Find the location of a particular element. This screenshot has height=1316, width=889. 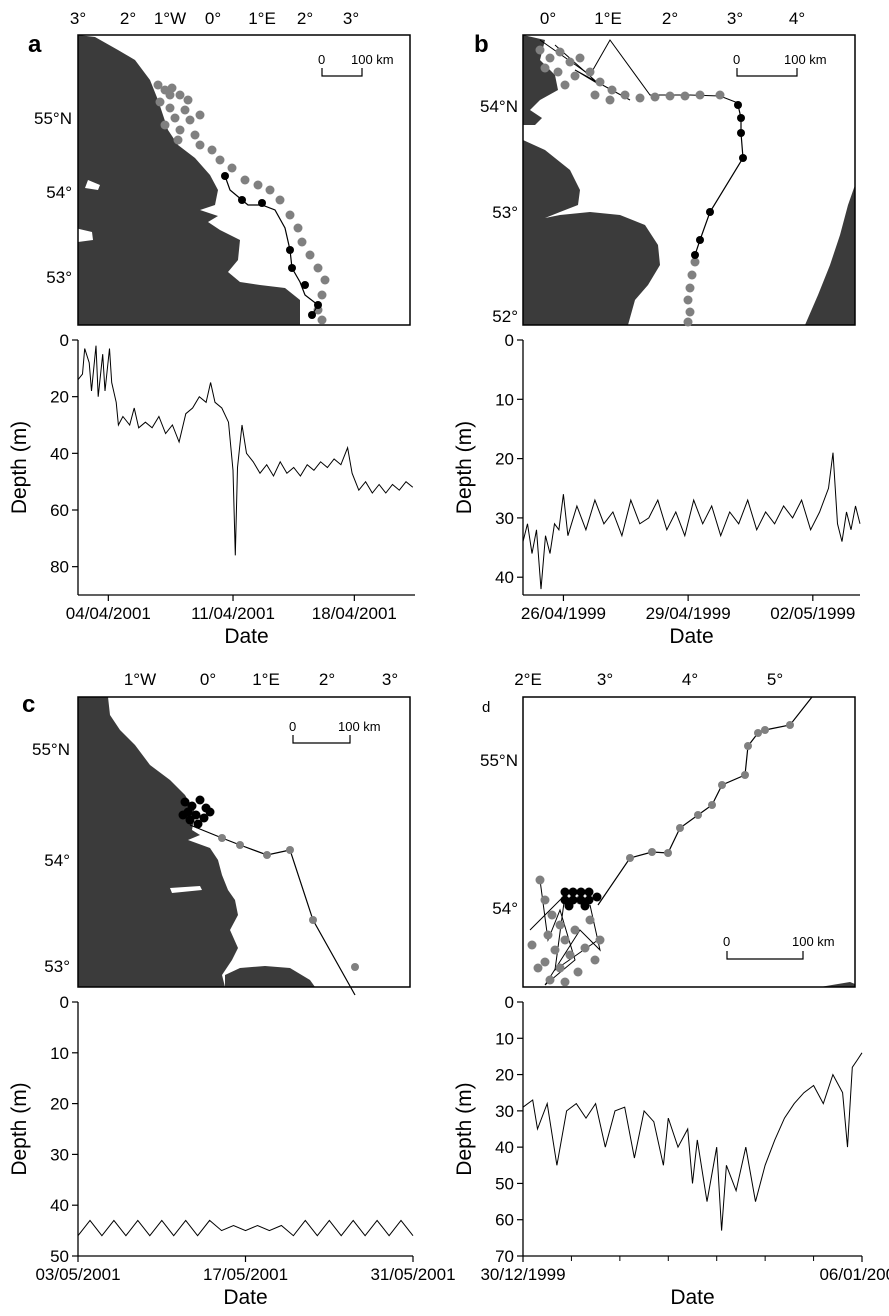

y-tick-label-d-0: 0 is located at coordinates (509, 1002).